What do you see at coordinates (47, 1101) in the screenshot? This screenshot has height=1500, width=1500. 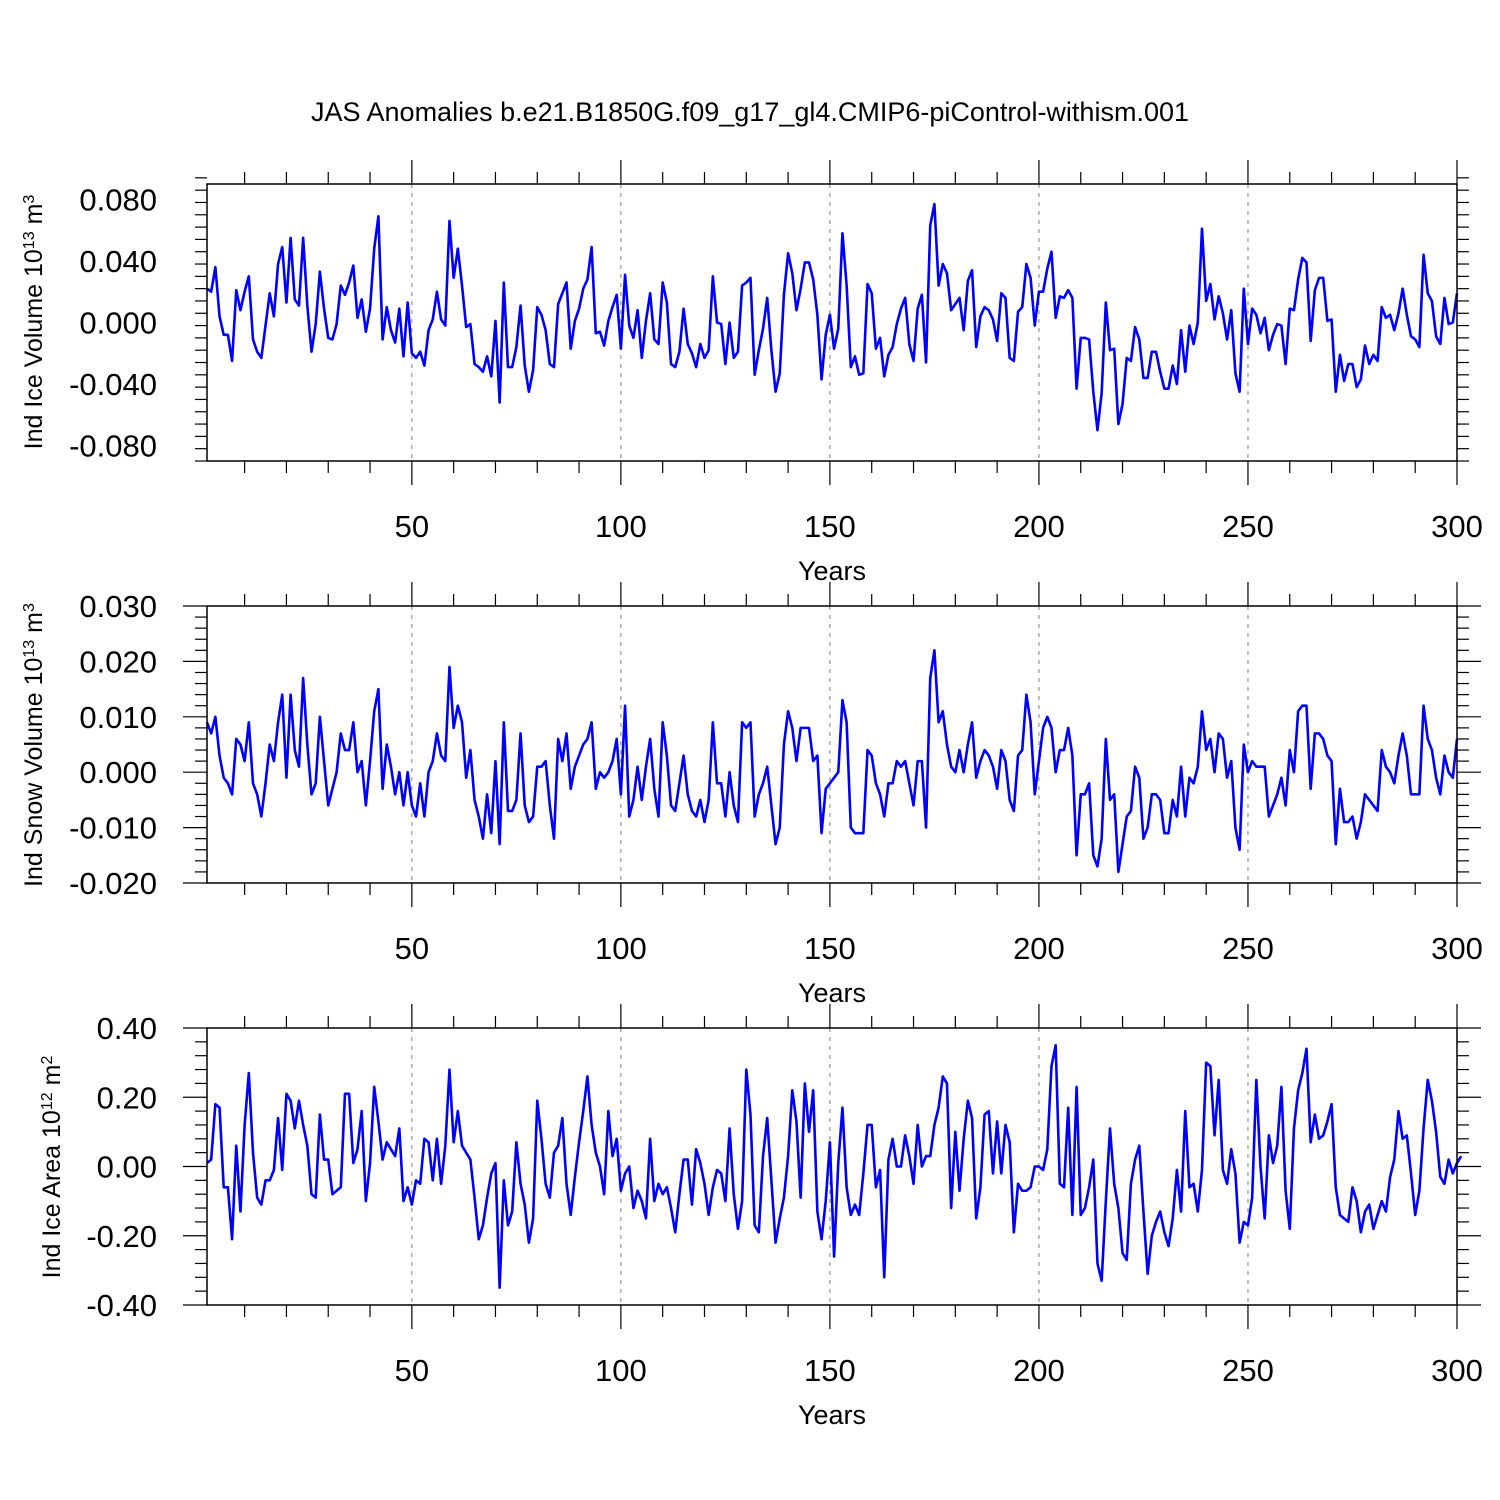 I see `y-axis-label-exponent: 12` at bounding box center [47, 1101].